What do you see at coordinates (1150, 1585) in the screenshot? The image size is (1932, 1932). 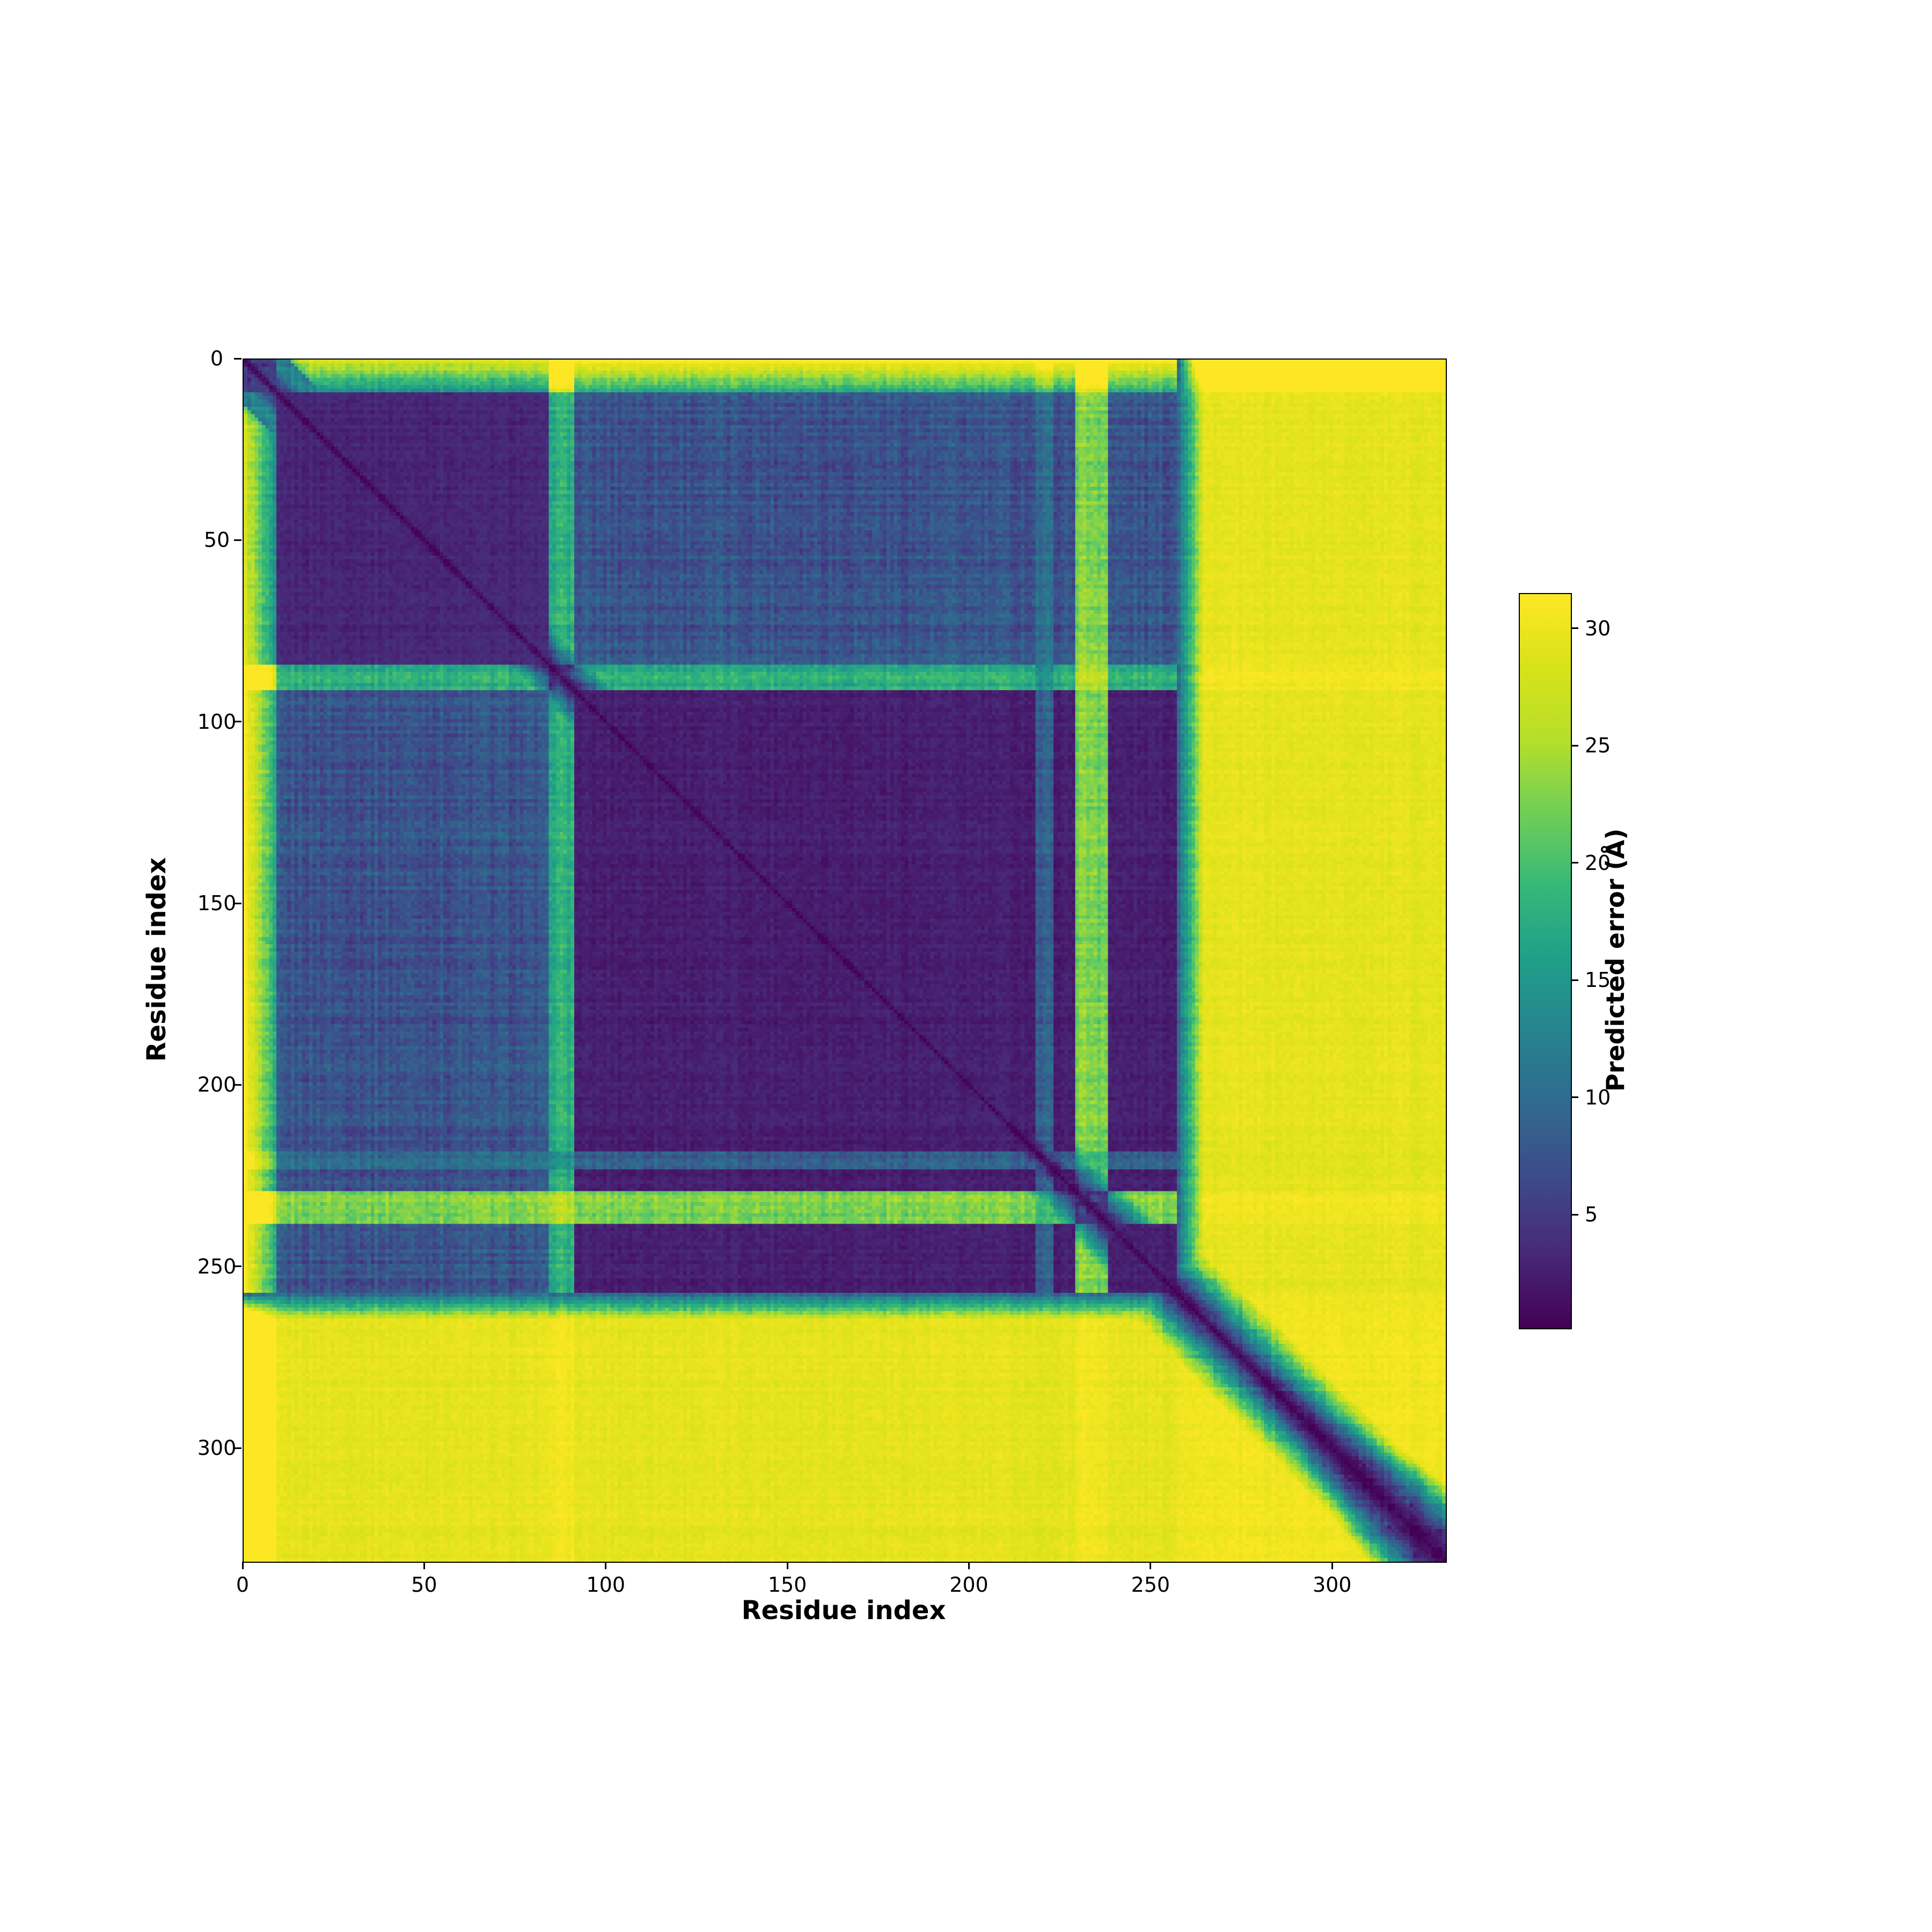 I see `x-tick-label: 250` at bounding box center [1150, 1585].